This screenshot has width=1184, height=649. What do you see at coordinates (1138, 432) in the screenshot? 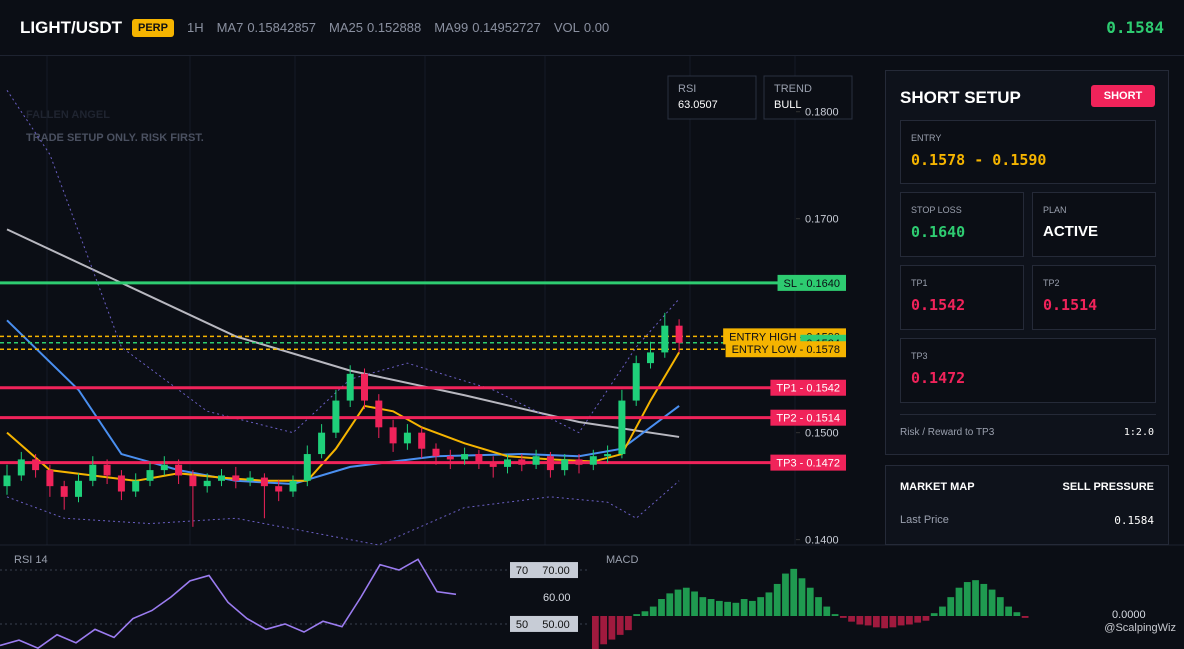
I see `rr-value: 1:2.0` at bounding box center [1138, 432].